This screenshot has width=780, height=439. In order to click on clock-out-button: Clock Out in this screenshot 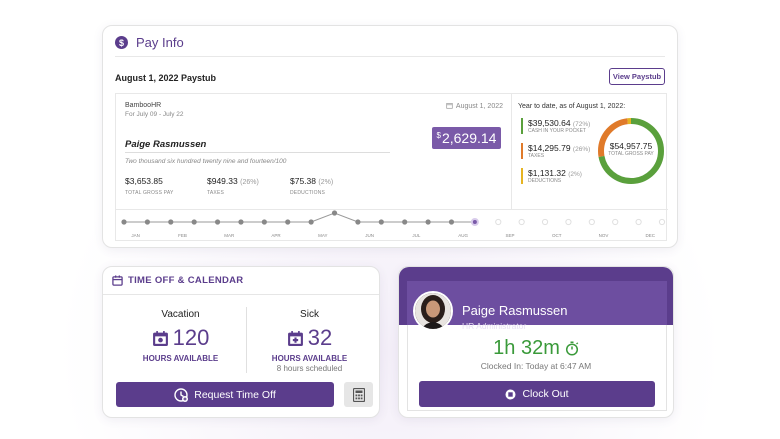, I will do `click(537, 394)`.